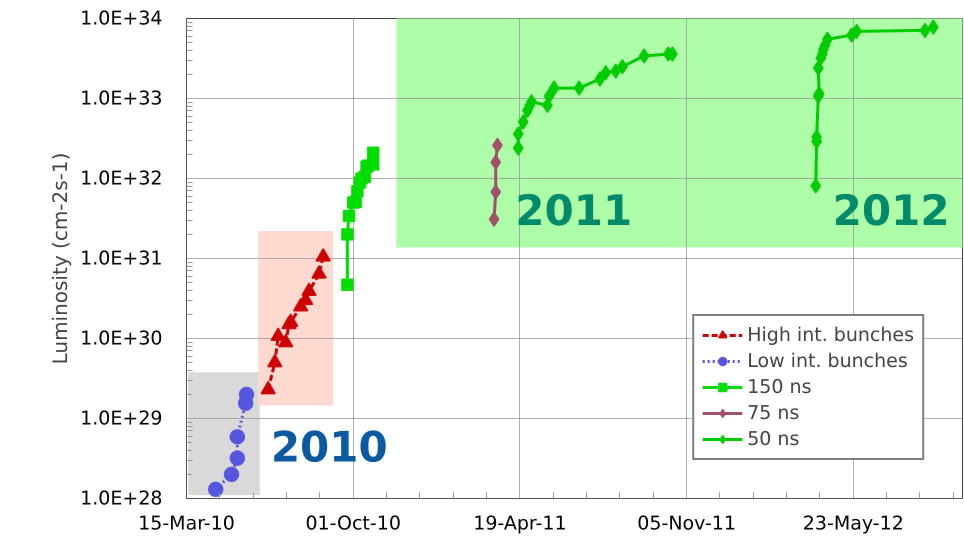  What do you see at coordinates (121, 339) in the screenshot?
I see `y-tick-label: 1.0E+30` at bounding box center [121, 339].